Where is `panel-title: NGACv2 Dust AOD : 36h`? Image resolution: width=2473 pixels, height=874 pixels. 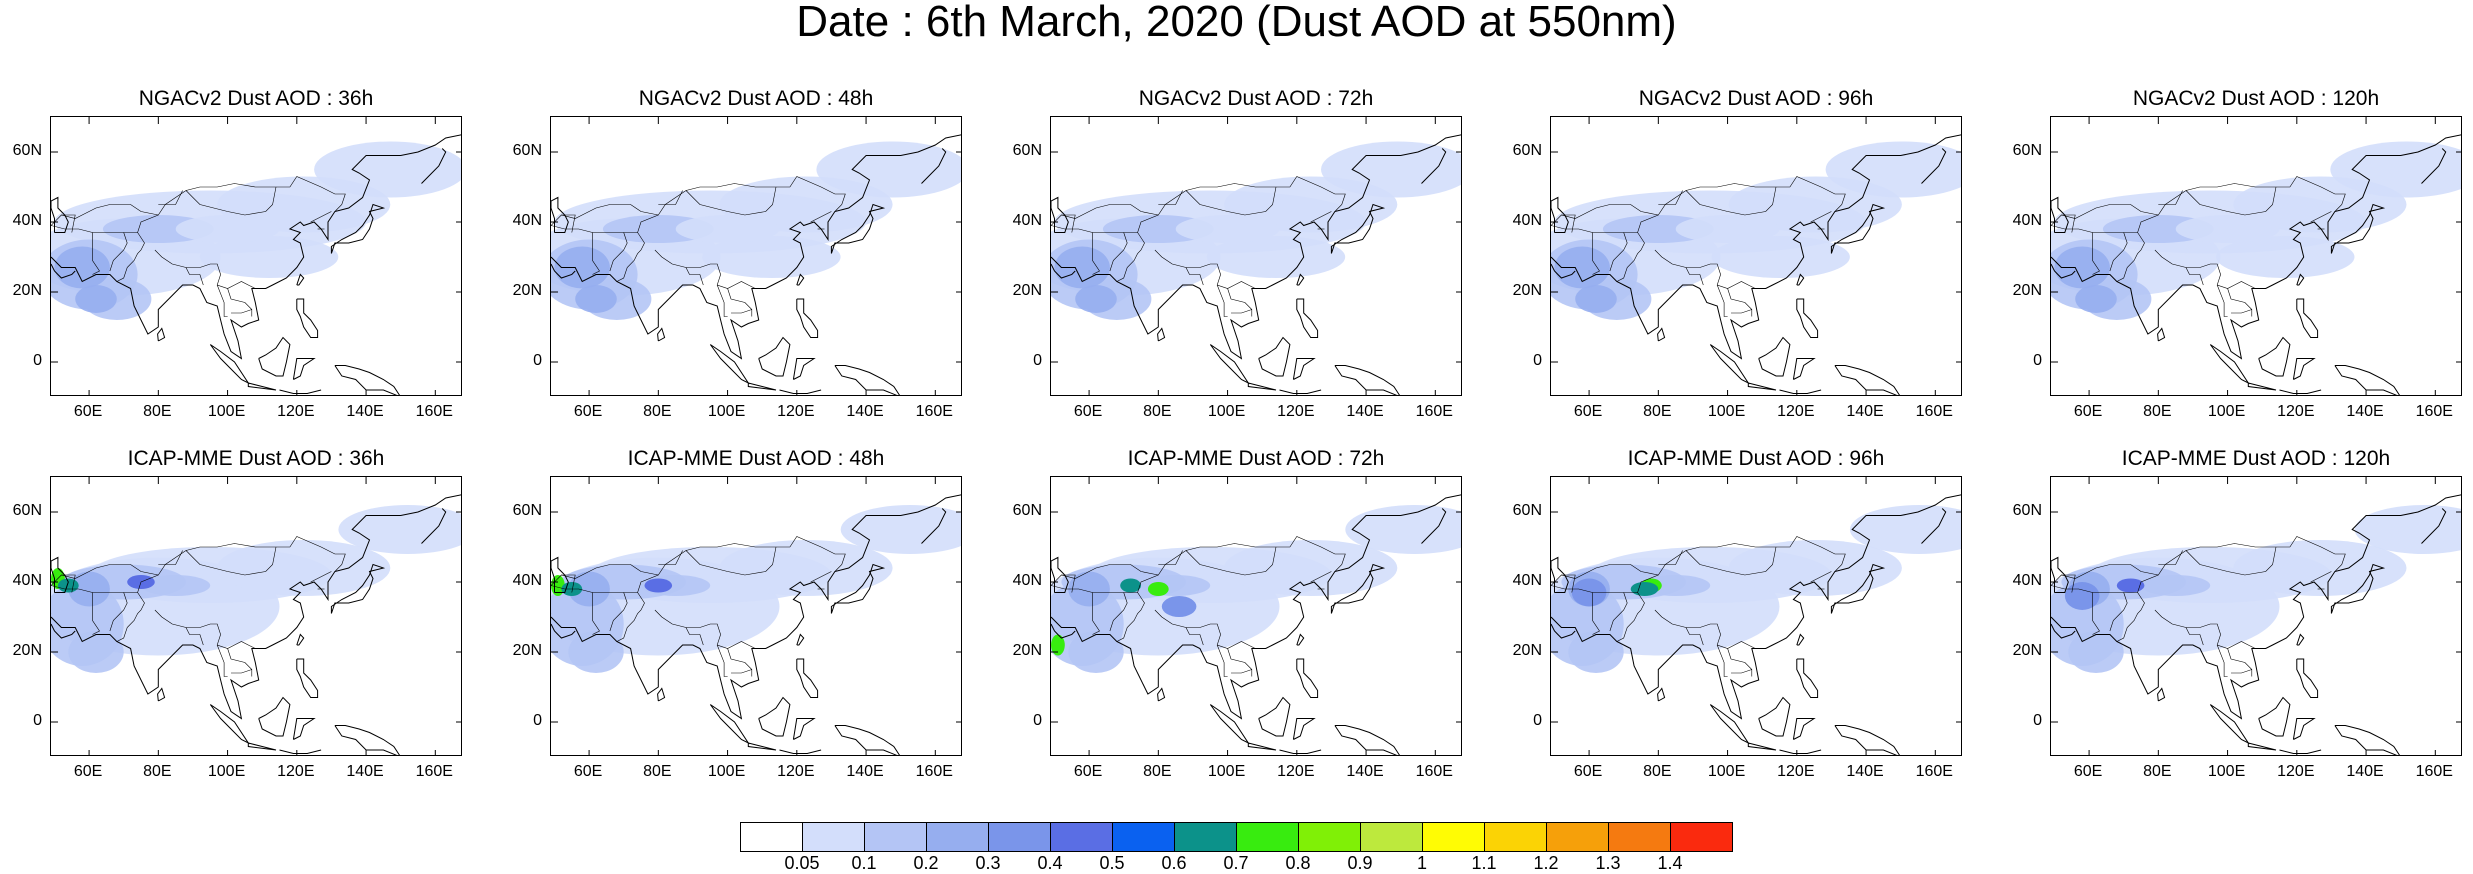 panel-title: NGACv2 Dust AOD : 36h is located at coordinates (256, 98).